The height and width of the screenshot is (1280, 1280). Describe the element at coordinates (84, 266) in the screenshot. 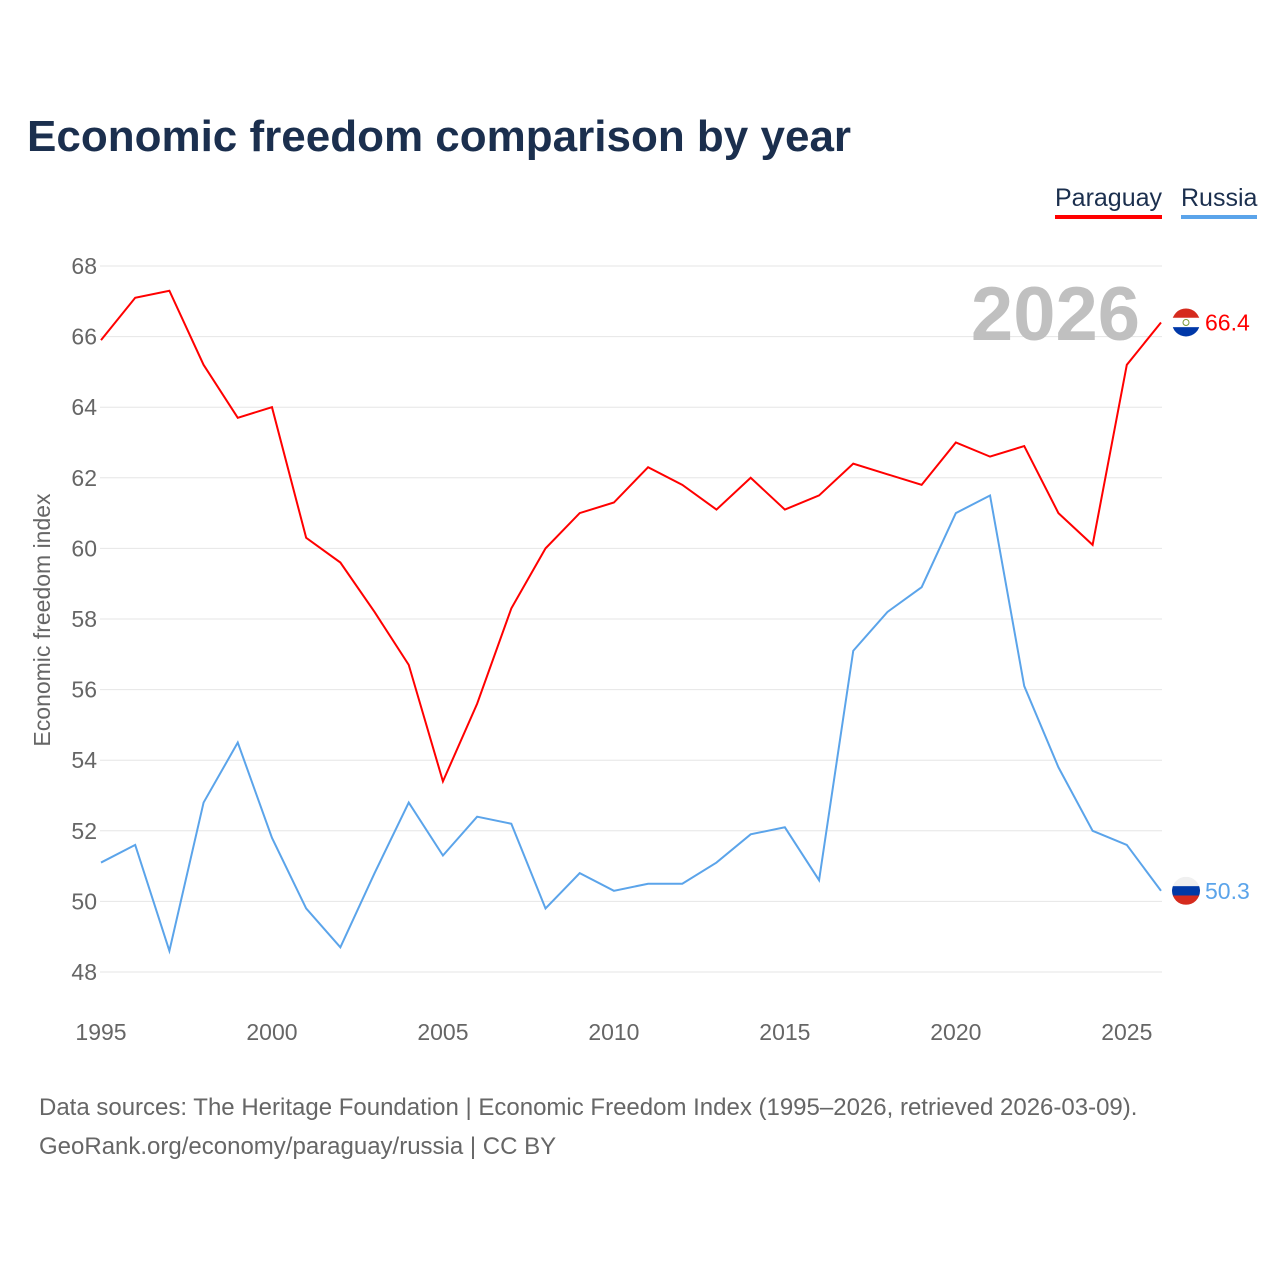

I see `y-tick-label: 68` at that location.